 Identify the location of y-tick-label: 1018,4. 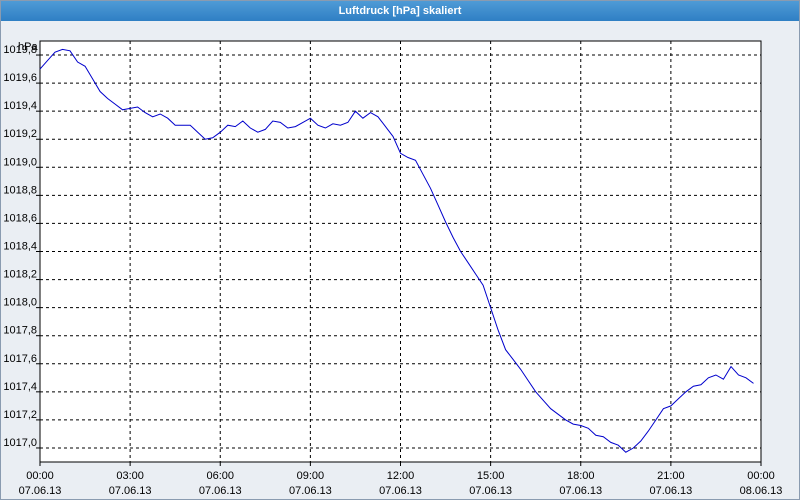
(20, 247).